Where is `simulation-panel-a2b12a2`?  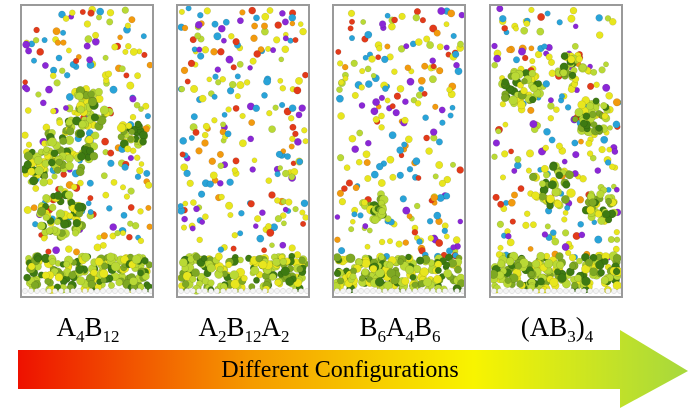
simulation-panel-a2b12a2 is located at coordinates (243, 151).